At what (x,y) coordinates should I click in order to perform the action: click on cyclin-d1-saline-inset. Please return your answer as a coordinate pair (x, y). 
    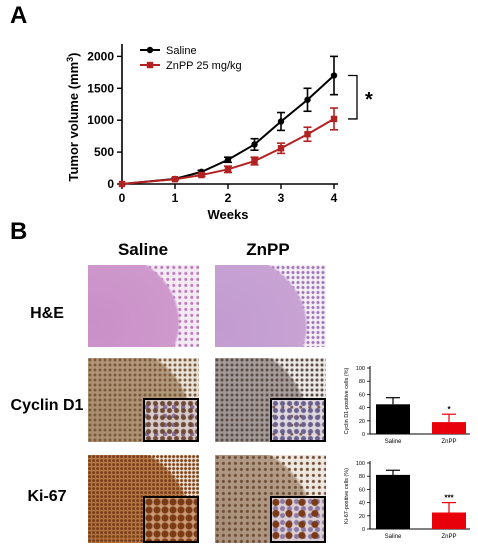
    Looking at the image, I should click on (171, 420).